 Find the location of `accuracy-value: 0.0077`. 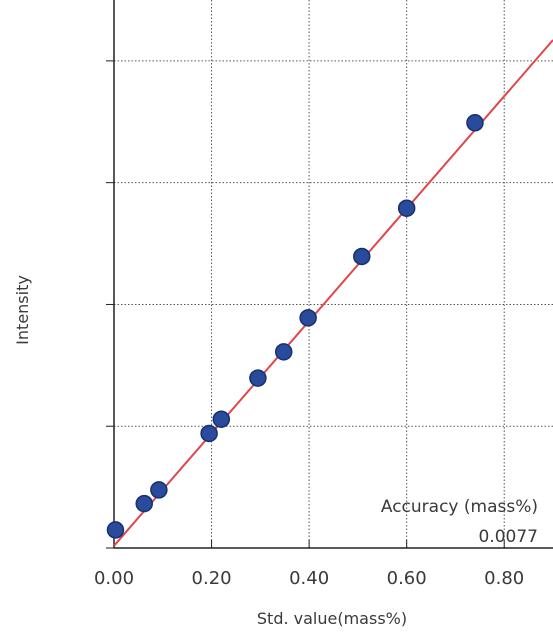

accuracy-value: 0.0077 is located at coordinates (508, 537).